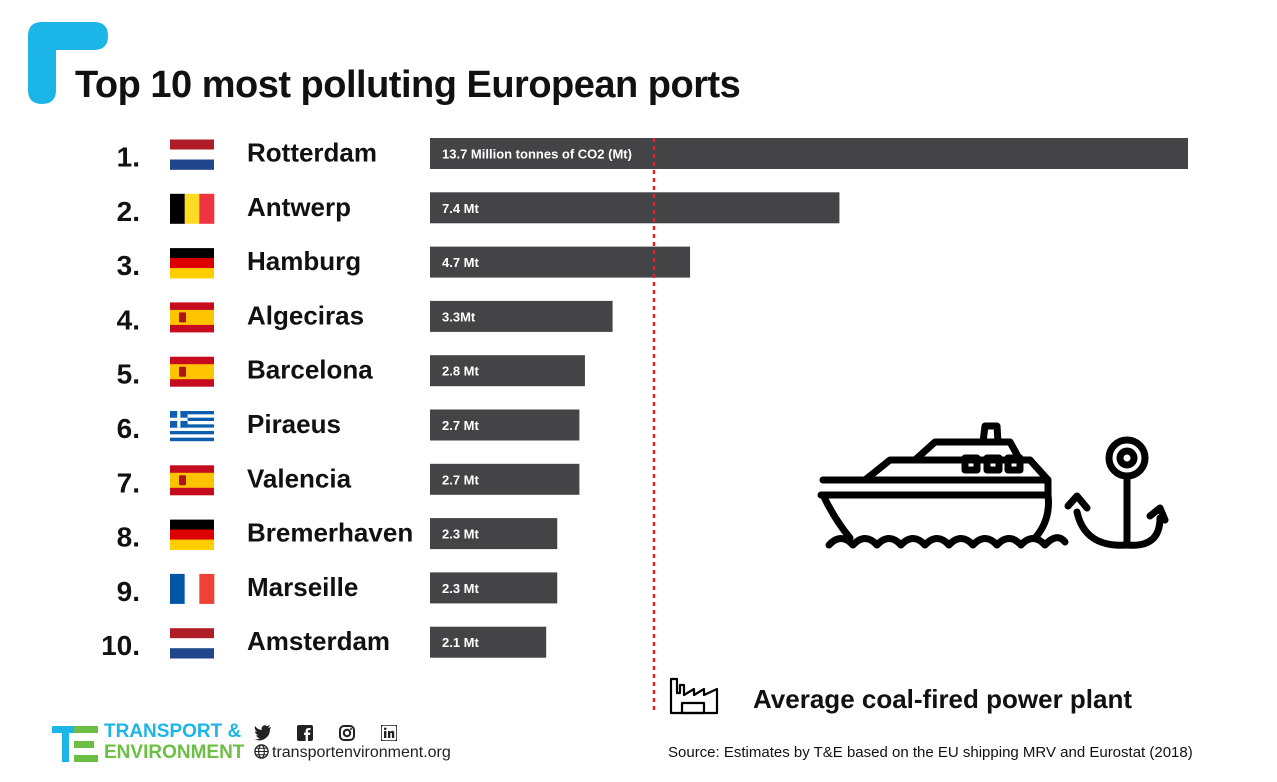  I want to click on category-label: Barcelona, so click(310, 370).